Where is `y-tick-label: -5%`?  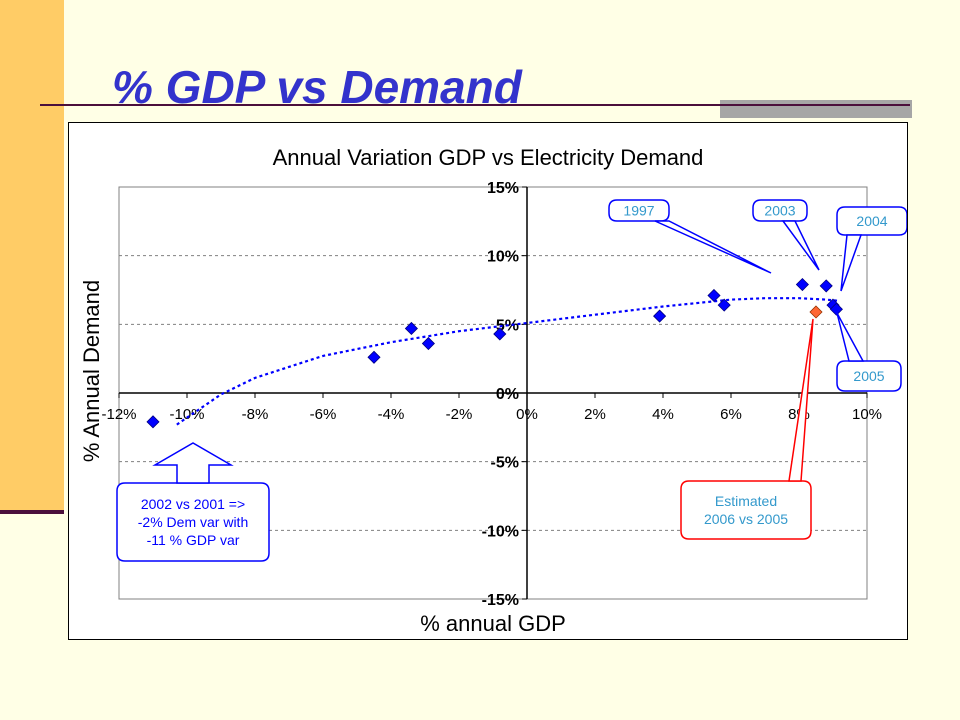 y-tick-label: -5% is located at coordinates (505, 463).